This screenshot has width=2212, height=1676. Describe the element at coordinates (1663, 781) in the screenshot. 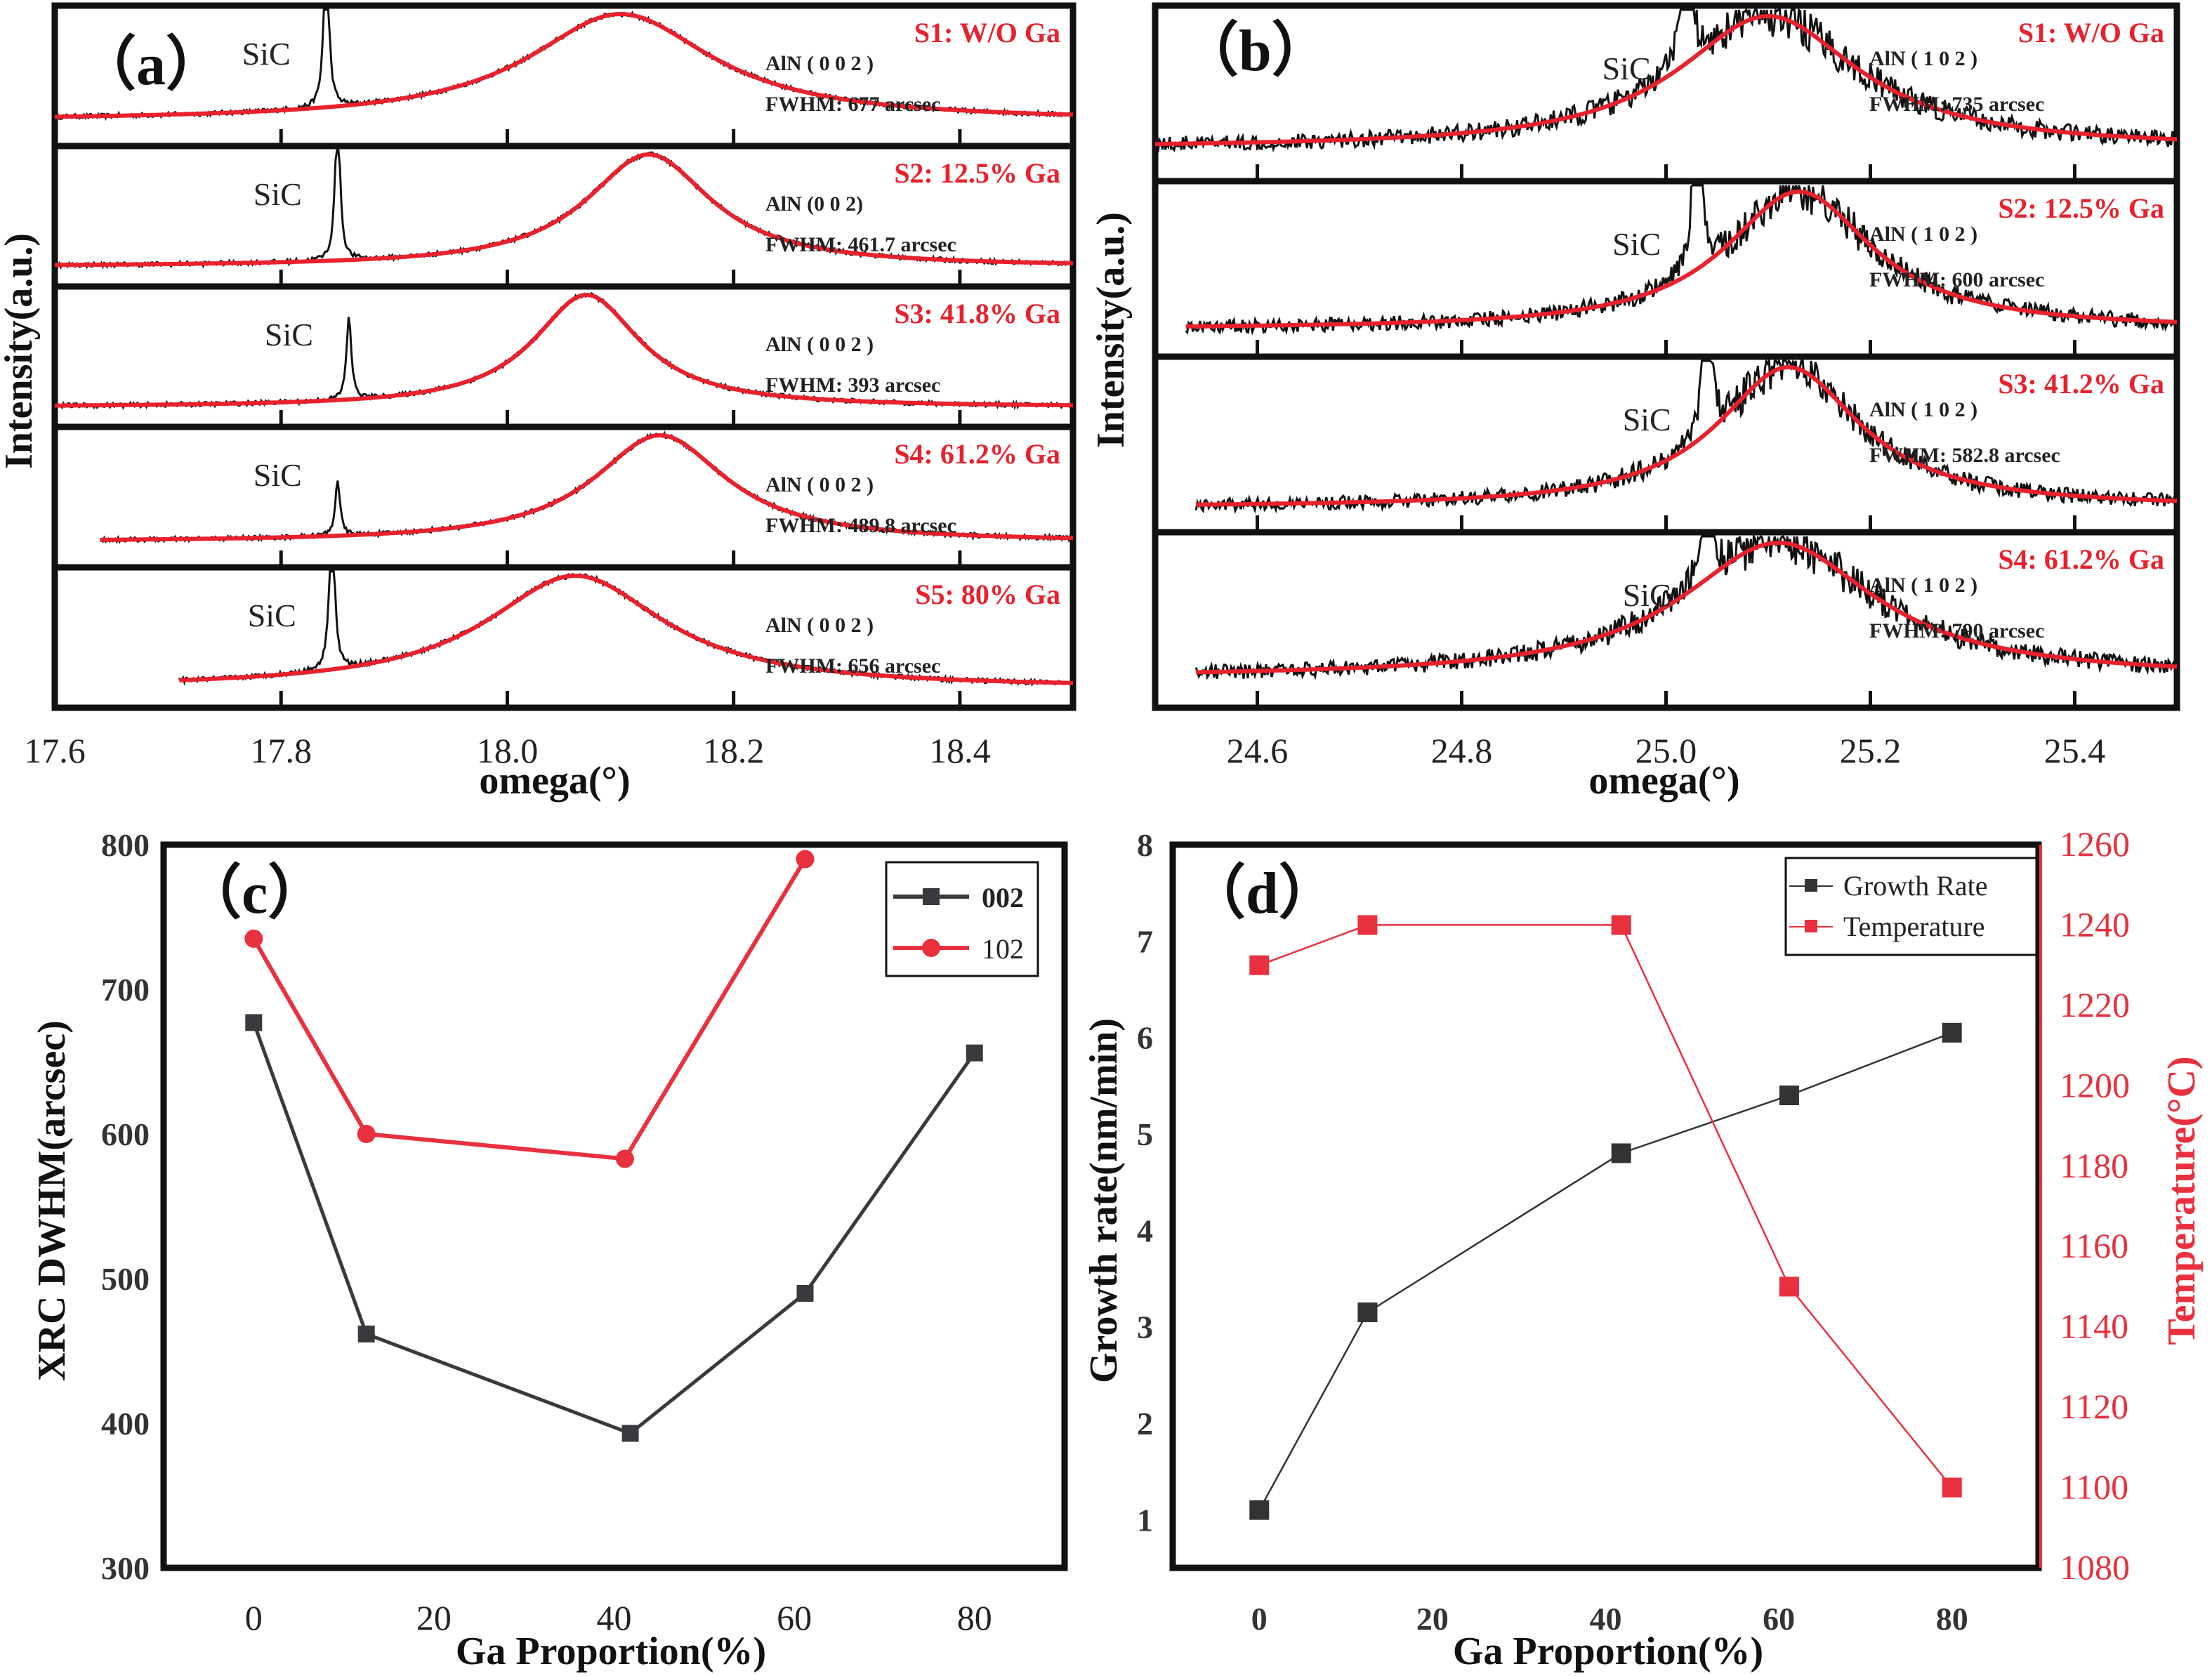

I see `panel-b-x-axis-title: omega(°)` at that location.